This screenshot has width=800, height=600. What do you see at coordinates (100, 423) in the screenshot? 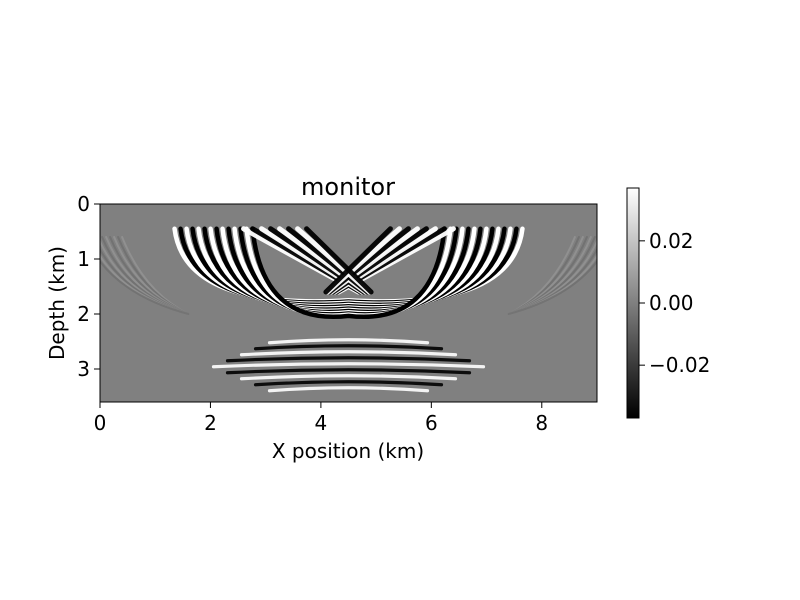
I see `x-tick-label: 0` at bounding box center [100, 423].